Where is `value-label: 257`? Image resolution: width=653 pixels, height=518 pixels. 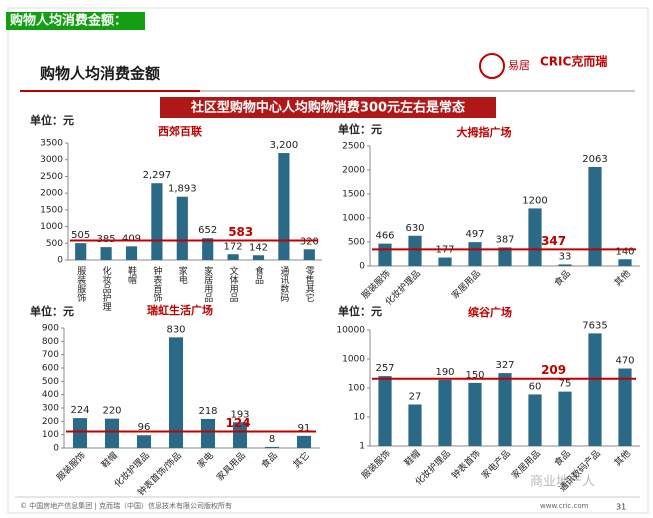 value-label: 257 is located at coordinates (384, 368).